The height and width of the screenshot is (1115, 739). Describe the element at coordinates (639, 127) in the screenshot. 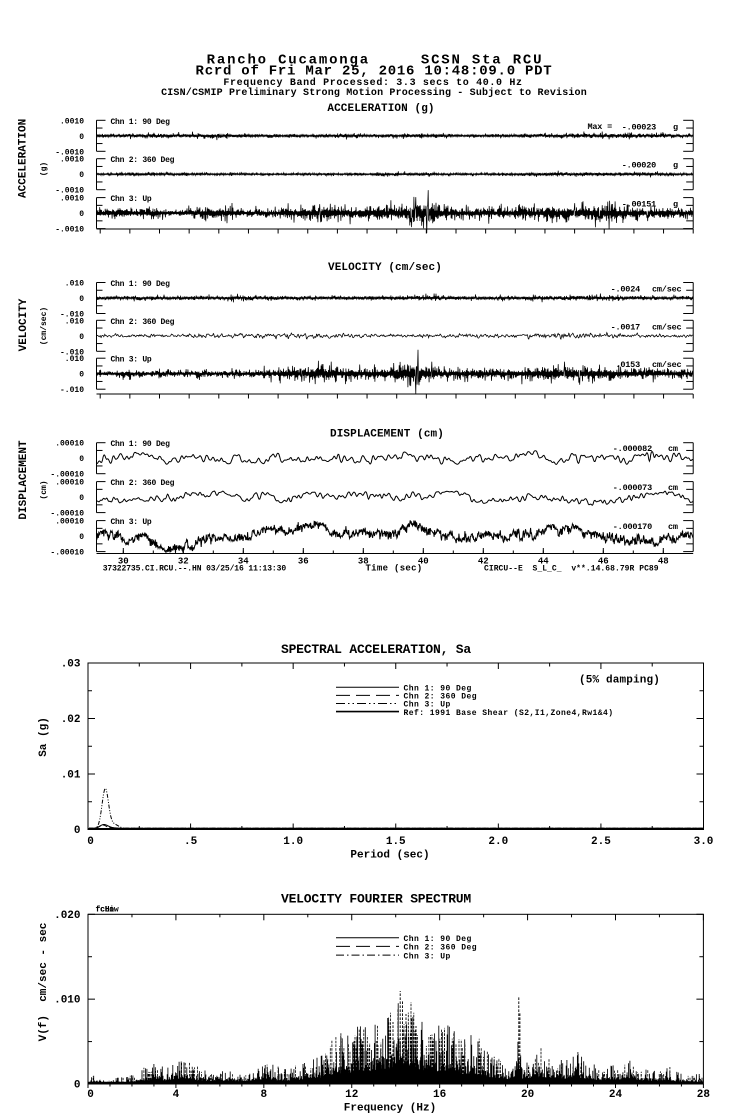

I see `svg-text: -.00023` at that location.